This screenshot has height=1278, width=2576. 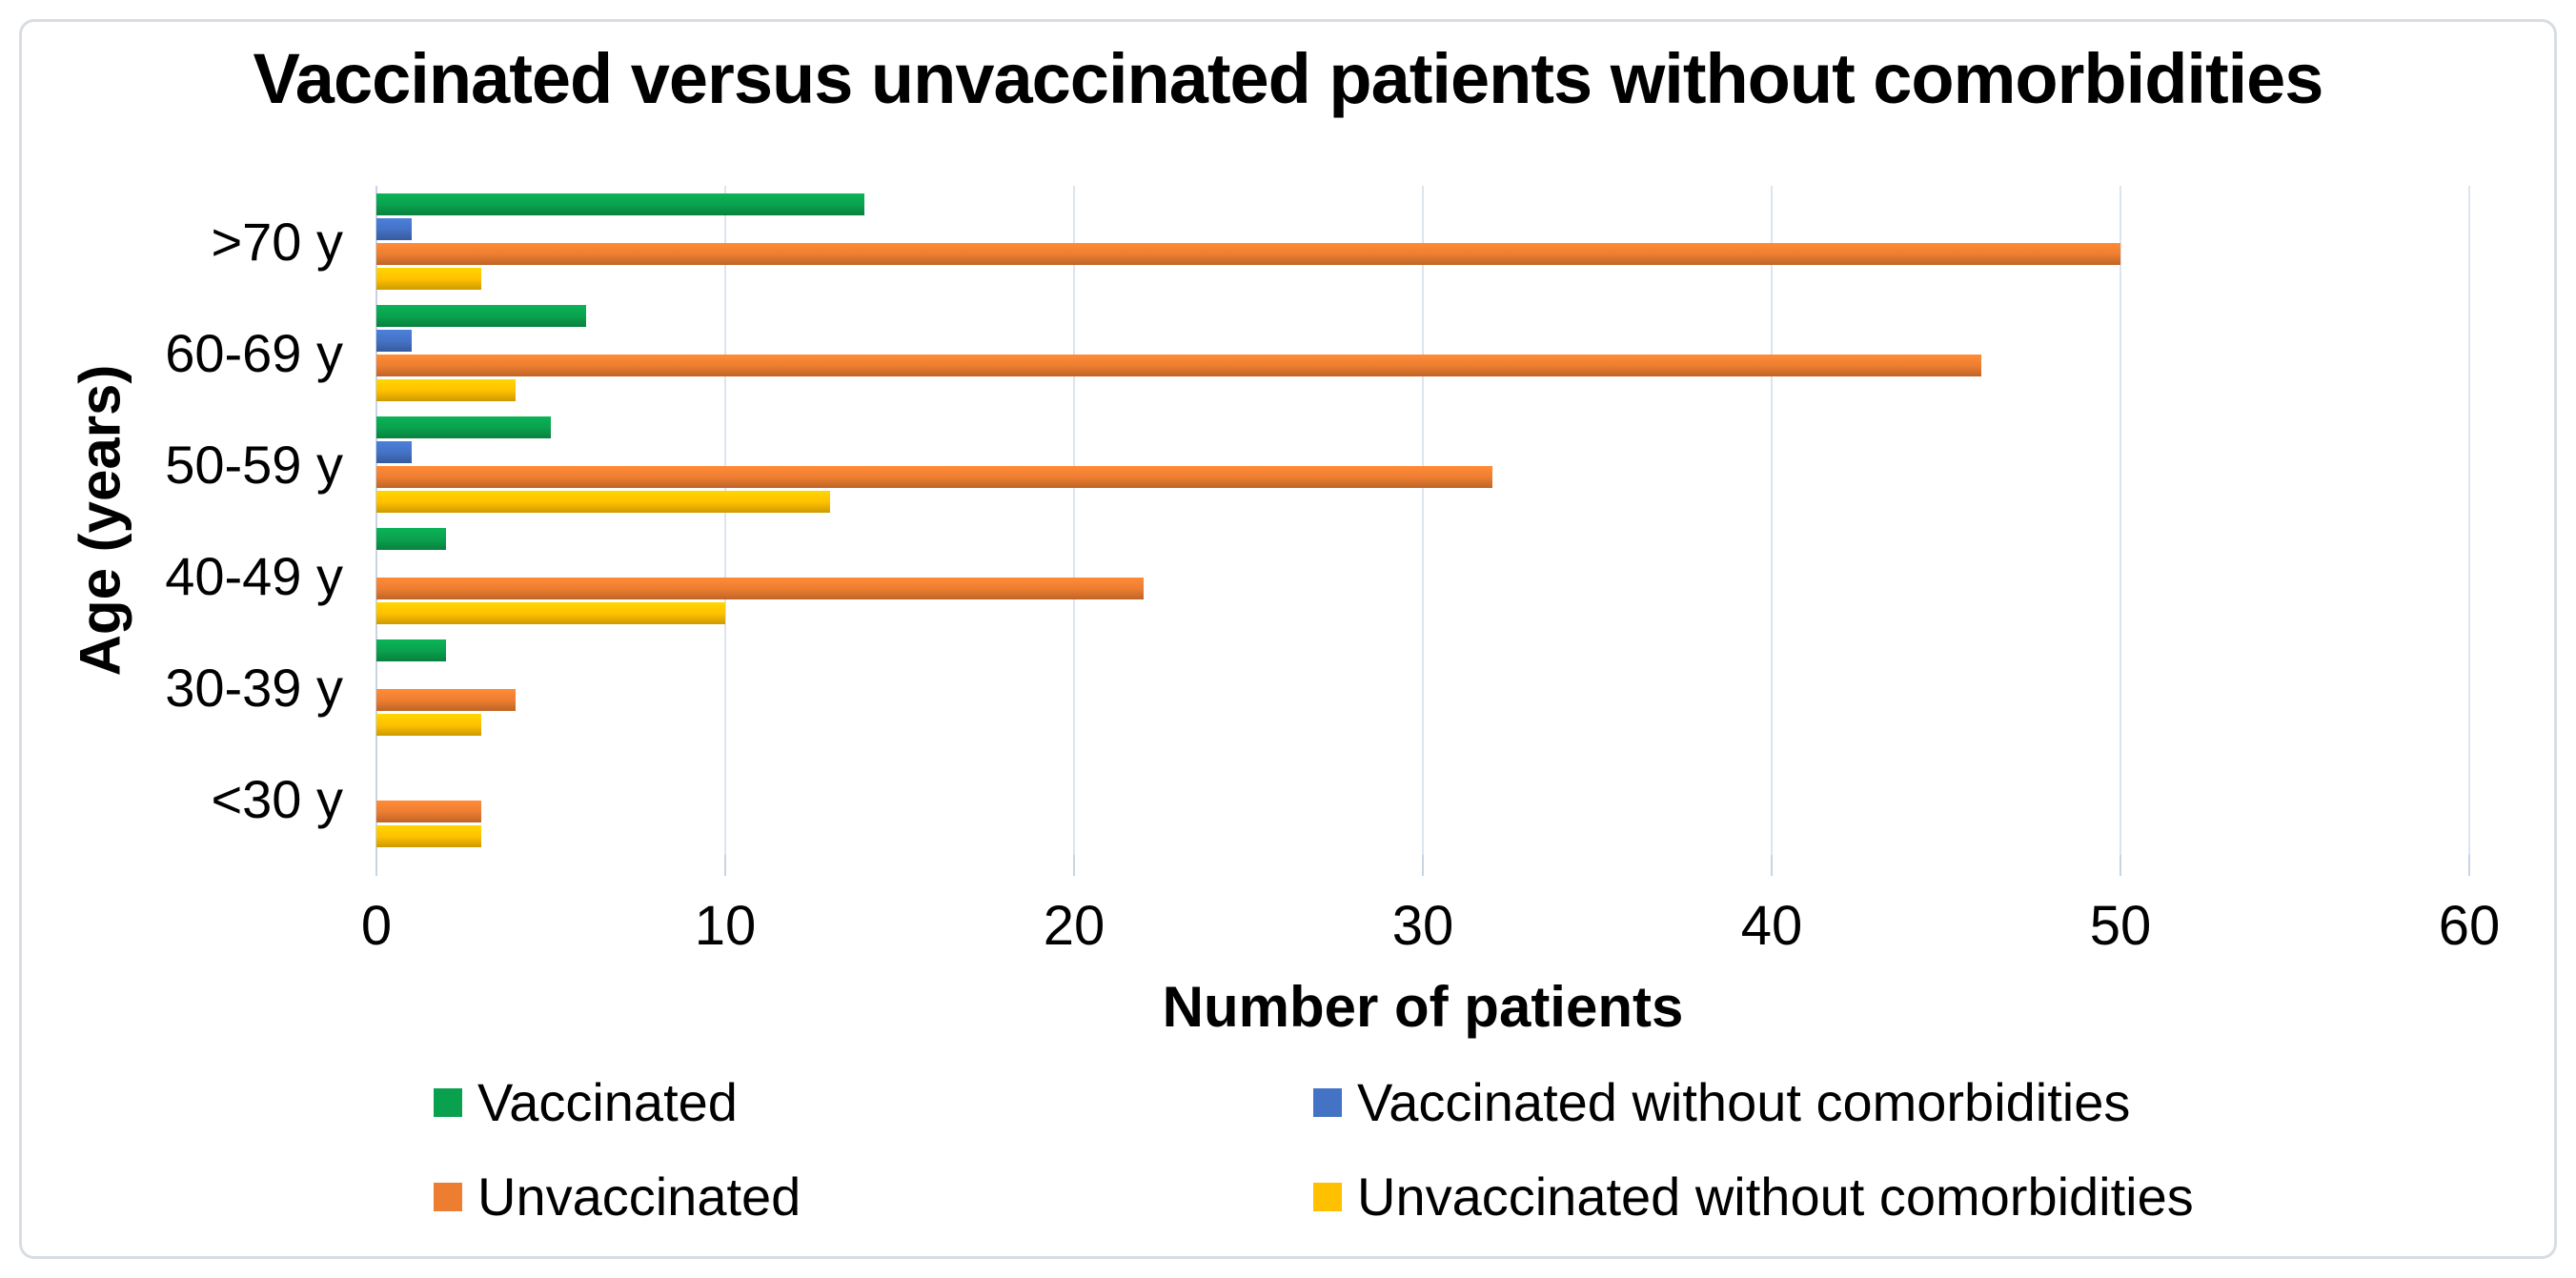 What do you see at coordinates (277, 799) in the screenshot?
I see `y-category-label-<30y: <30 y` at bounding box center [277, 799].